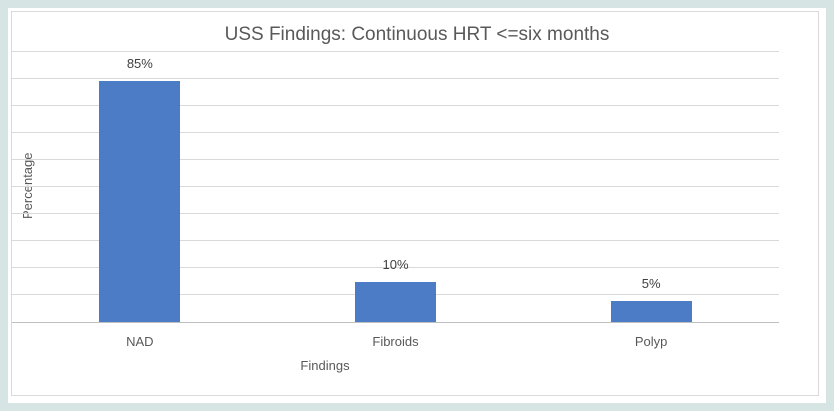 The image size is (834, 411). Describe the element at coordinates (651, 311) in the screenshot. I see `bar-polyp` at that location.